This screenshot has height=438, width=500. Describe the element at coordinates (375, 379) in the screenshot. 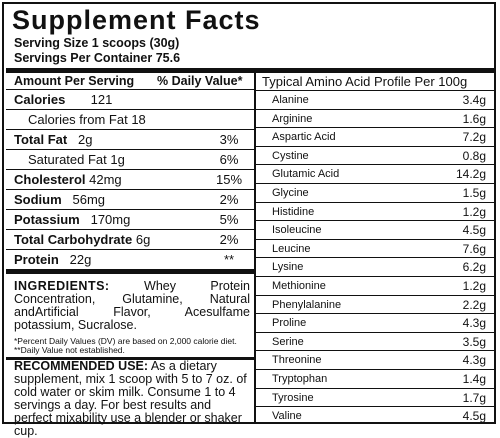

I see `amino-row: Tryptophan 1.4g` at that location.